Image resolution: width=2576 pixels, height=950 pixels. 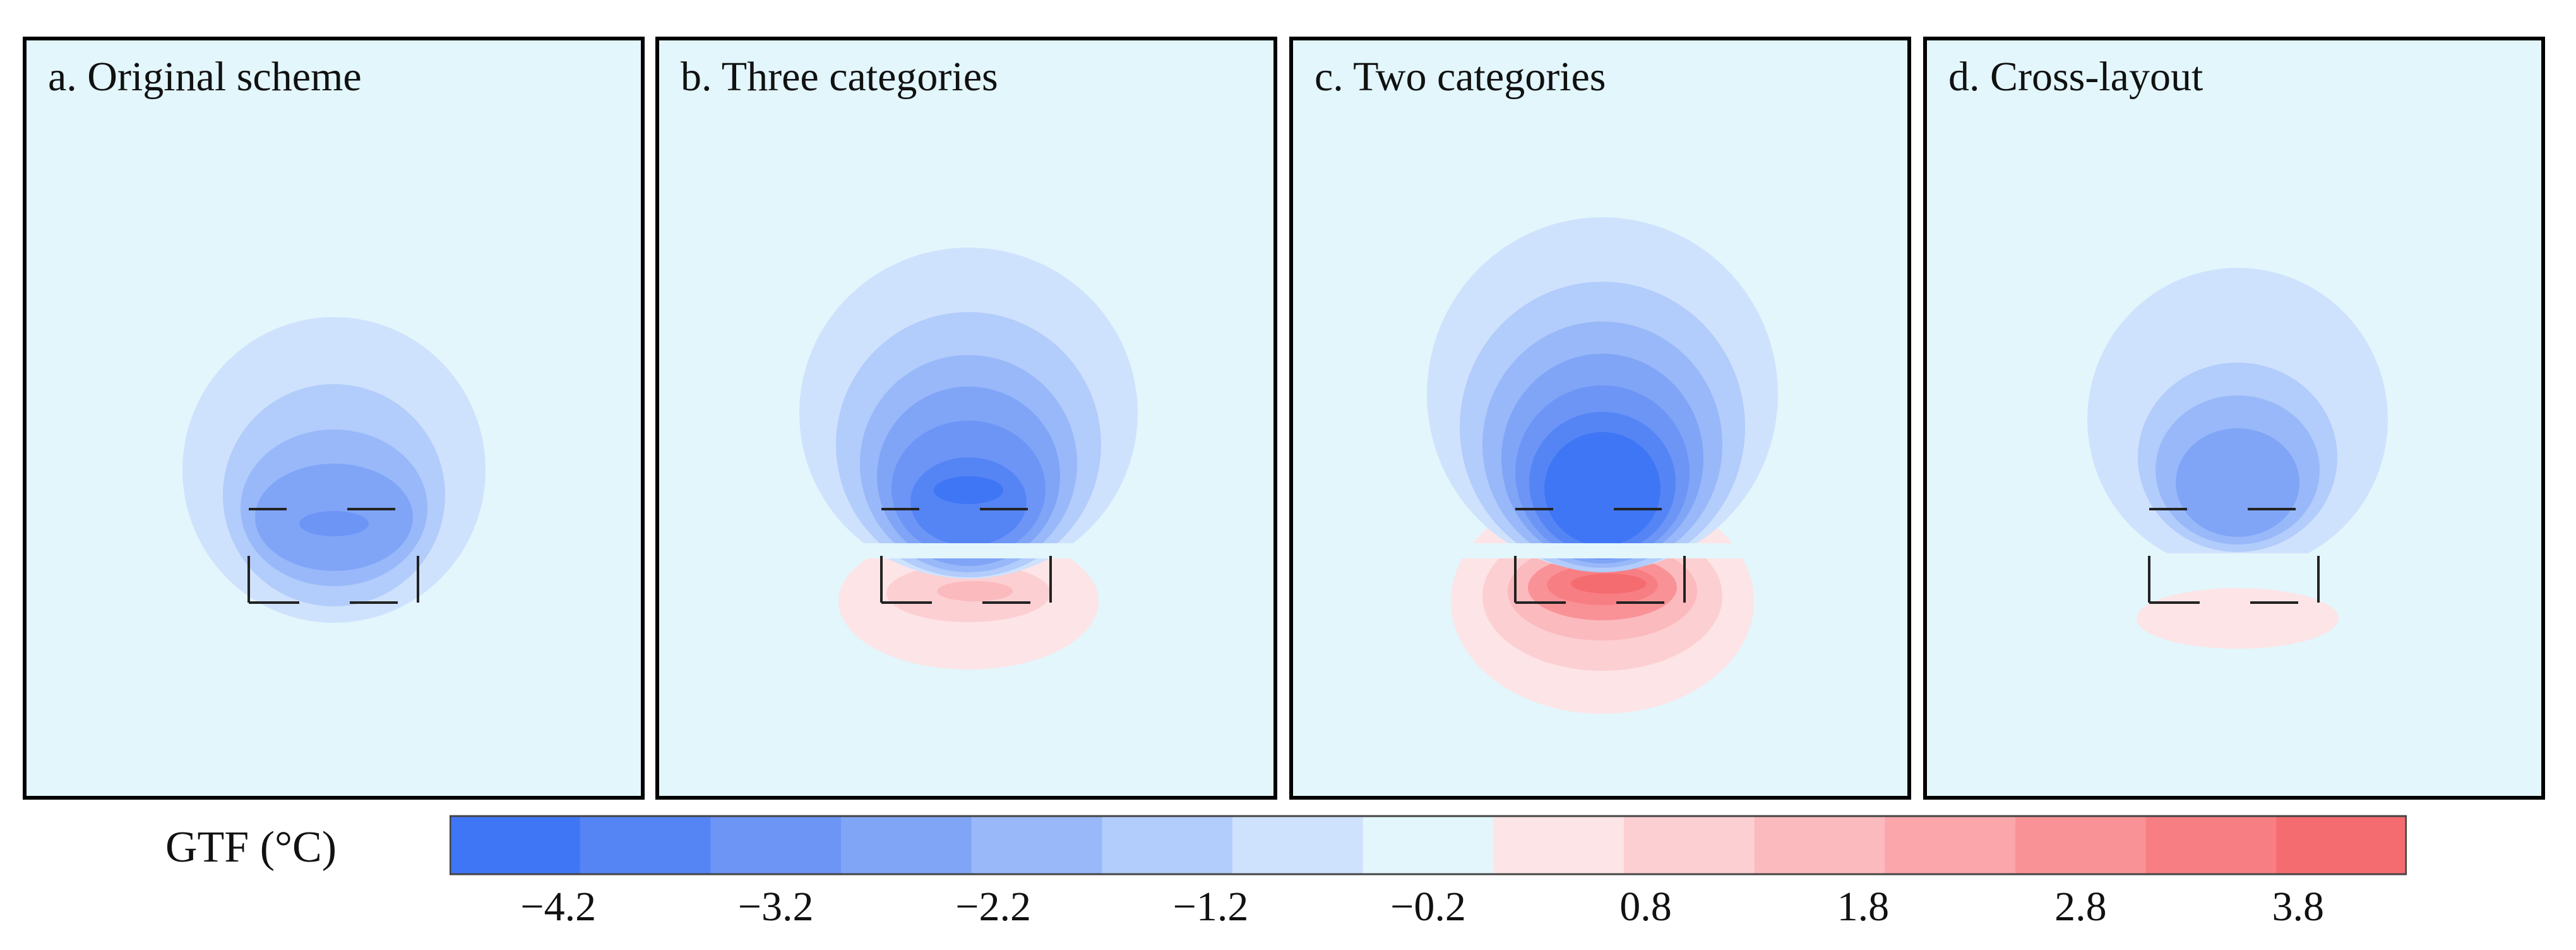 What do you see at coordinates (839, 77) in the screenshot?
I see `panel-title: b. Three categories` at bounding box center [839, 77].